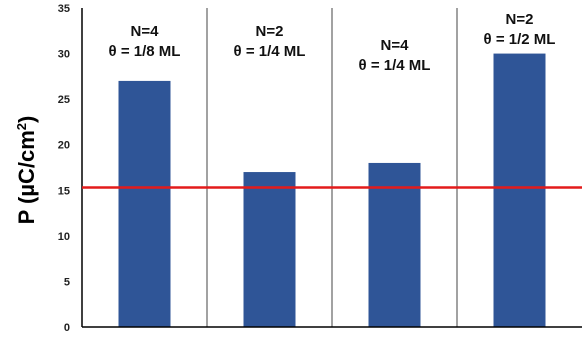 This screenshot has height=337, width=582. I want to click on y-tick-label: 15, so click(64, 191).